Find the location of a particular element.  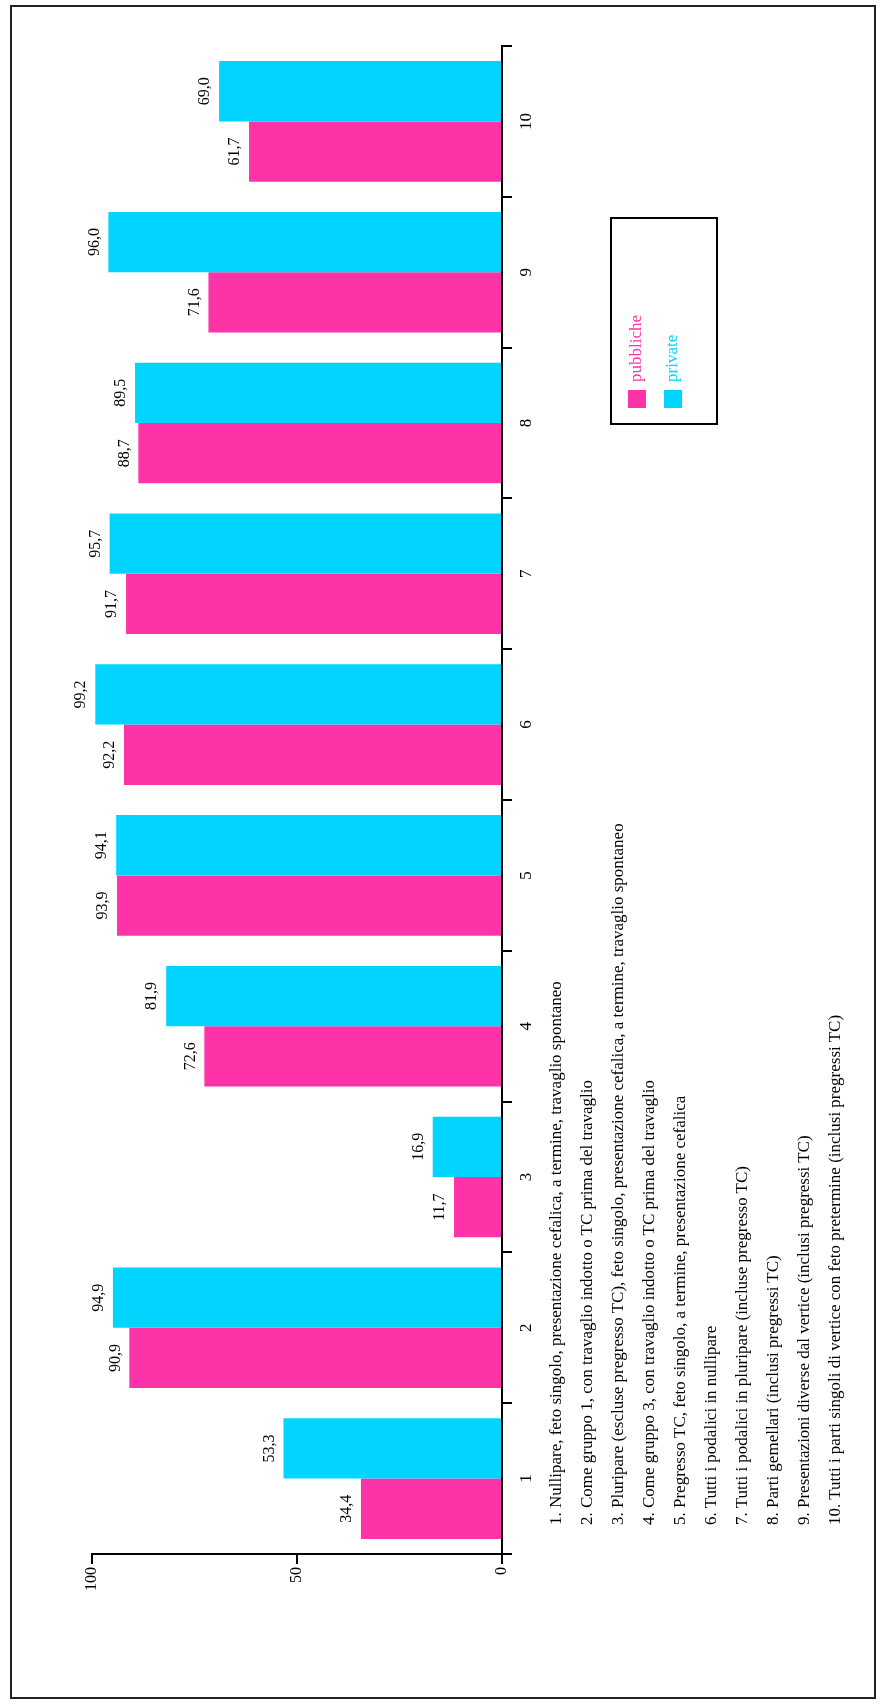

x-tick-label: 0 is located at coordinates (501, 1571).